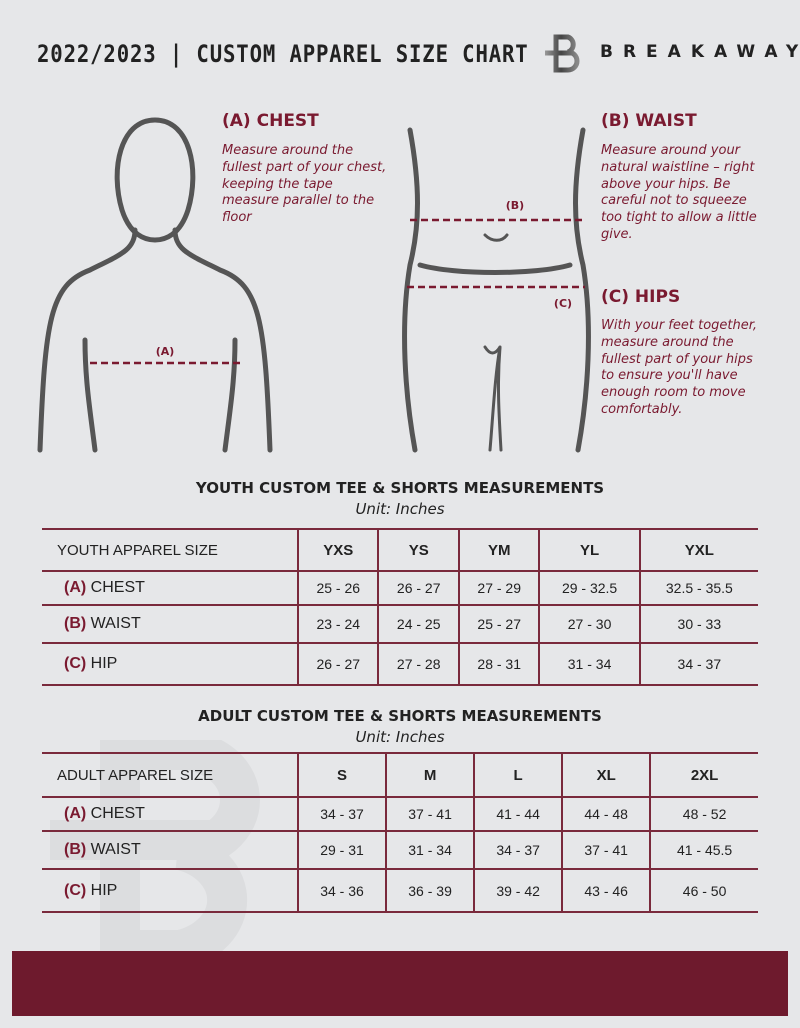 This screenshot has width=800, height=1028. What do you see at coordinates (703, 850) in the screenshot?
I see `measurement-value: 41 - 45.5` at bounding box center [703, 850].